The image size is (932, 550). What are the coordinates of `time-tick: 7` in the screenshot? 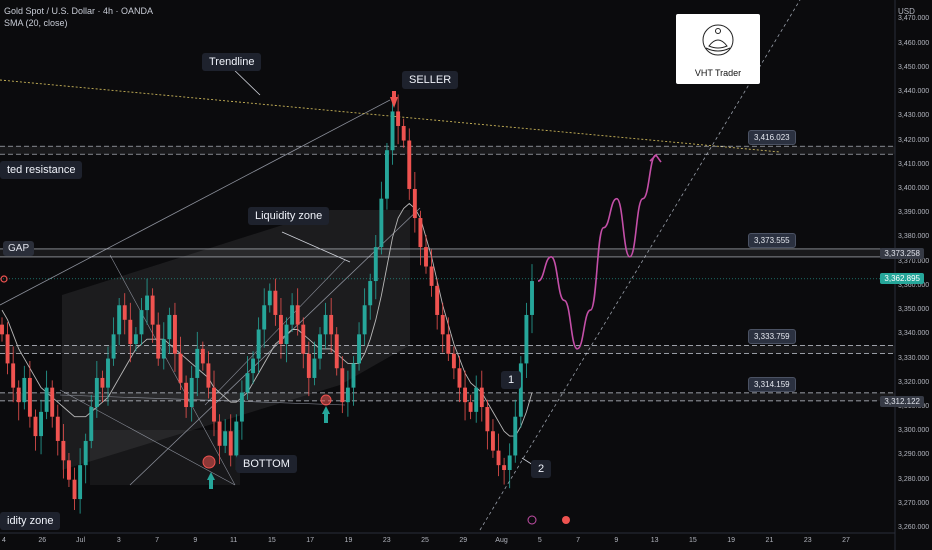 It's located at (578, 540).